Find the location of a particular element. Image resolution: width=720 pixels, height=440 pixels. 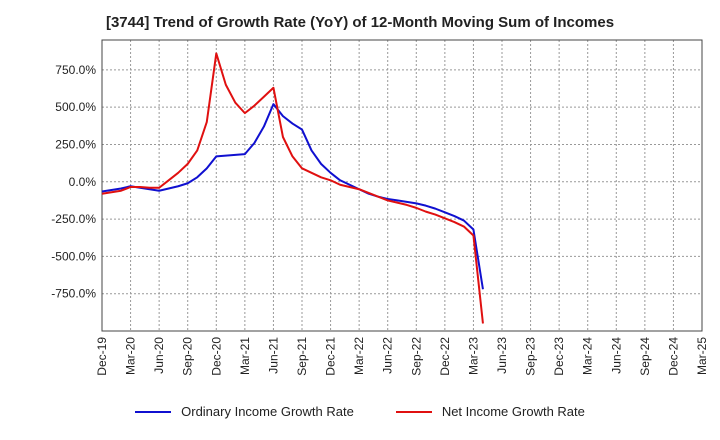

x-tick-label: Dec-20 is located at coordinates (216, 356).